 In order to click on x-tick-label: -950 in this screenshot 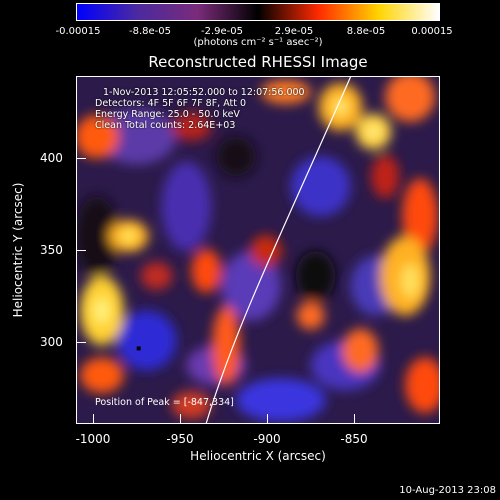, I will do `click(180, 439)`.